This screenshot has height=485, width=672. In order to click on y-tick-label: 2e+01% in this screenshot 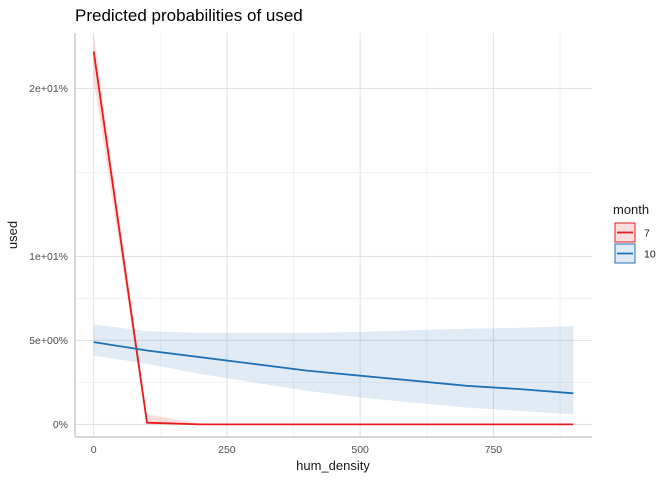, I will do `click(48, 89)`.